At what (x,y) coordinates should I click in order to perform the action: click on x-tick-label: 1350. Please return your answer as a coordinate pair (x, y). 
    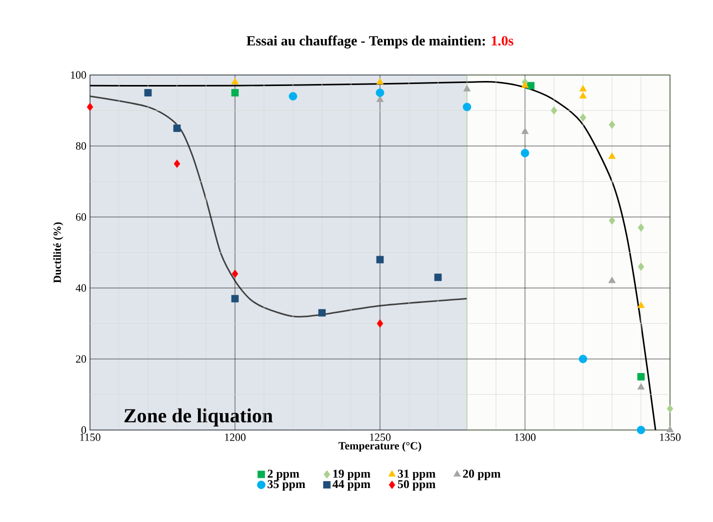
    Looking at the image, I should click on (670, 437).